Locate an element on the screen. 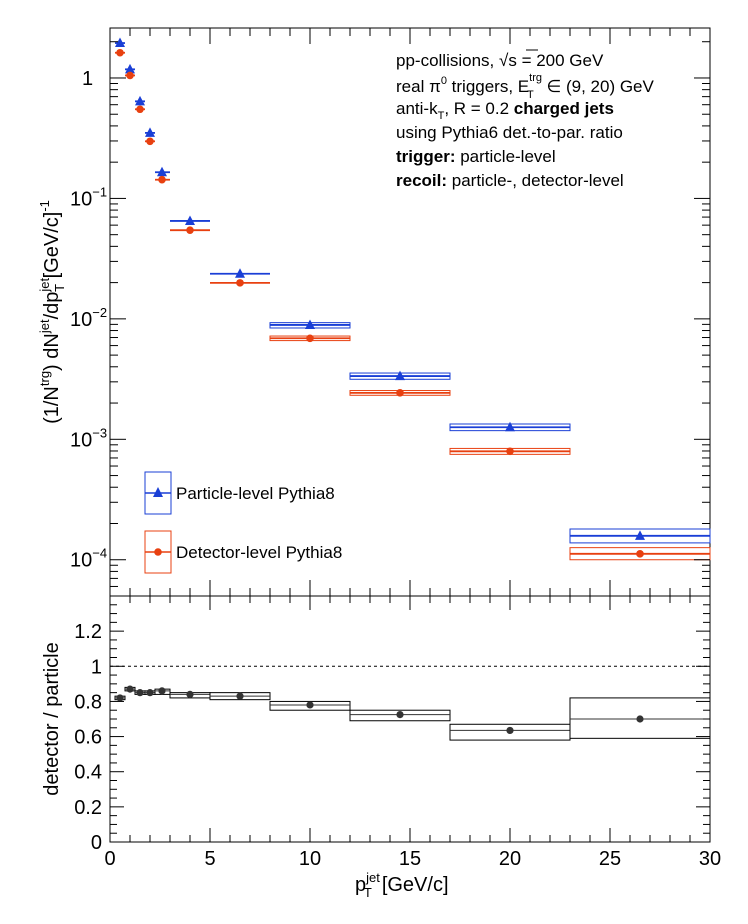 This screenshot has height=924, width=748. main-y-tick-labels: 1 10⁻¹ 10⁻² 10⁻³ 10⁻⁴ is located at coordinates (88, 320).